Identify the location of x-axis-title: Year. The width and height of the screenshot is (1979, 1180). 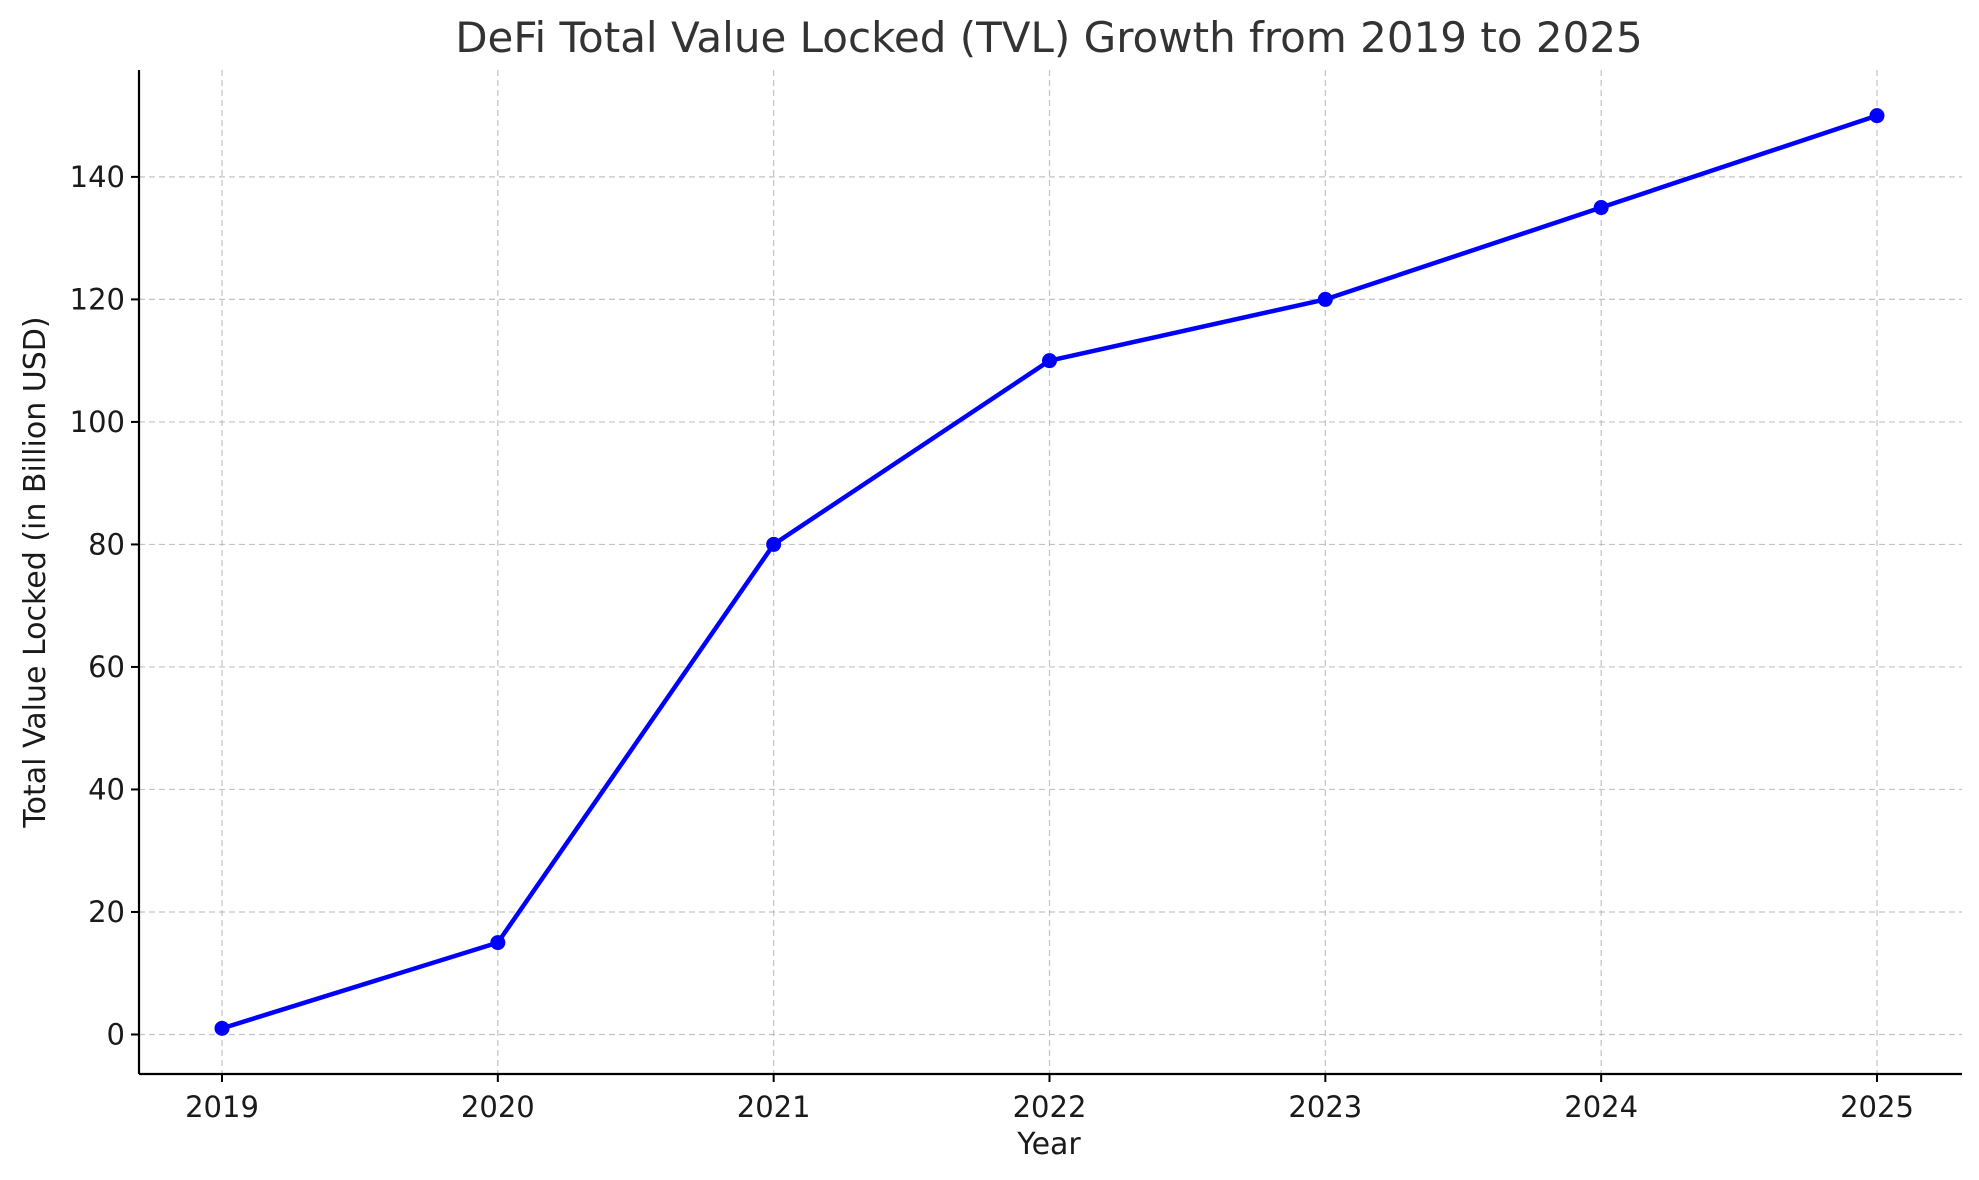
(1048, 1144).